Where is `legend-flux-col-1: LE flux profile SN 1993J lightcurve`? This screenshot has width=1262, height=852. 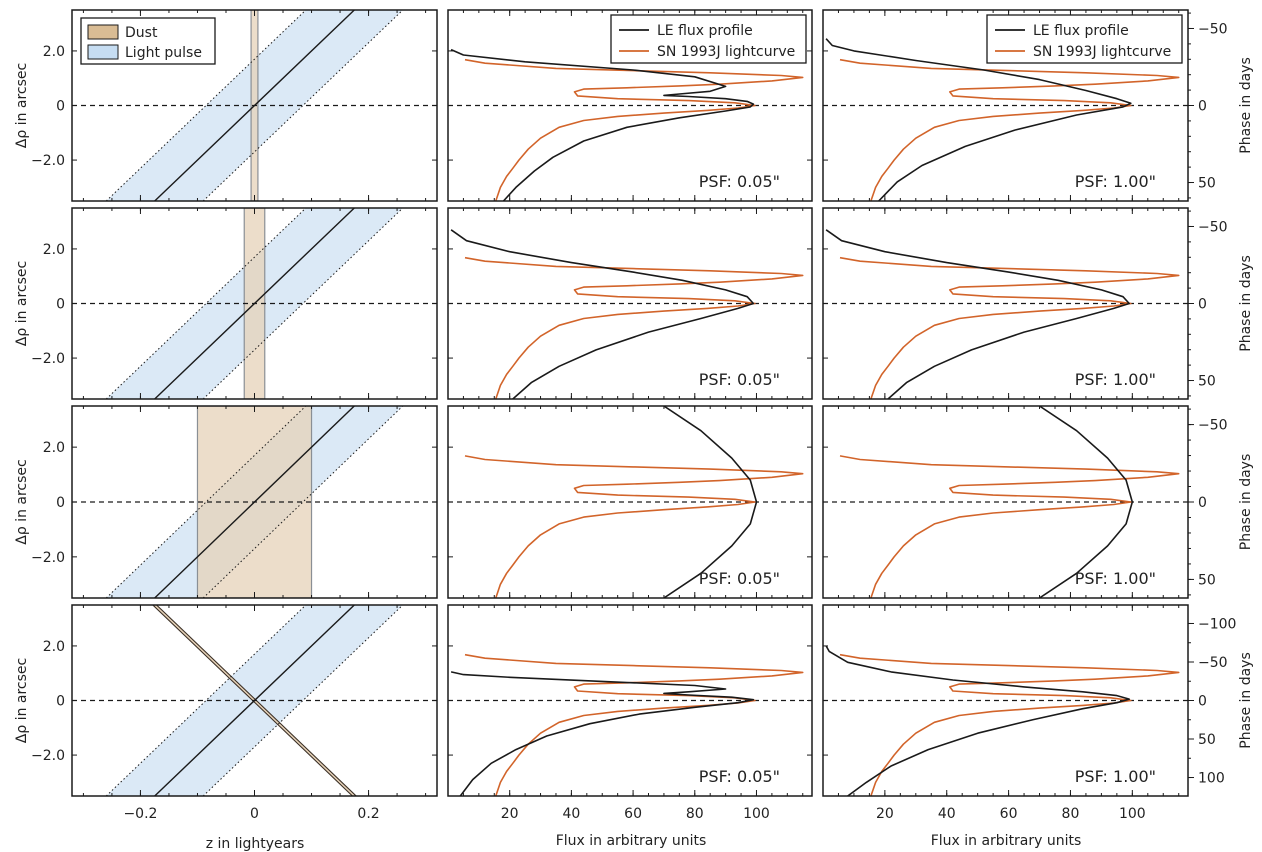 legend-flux-col-1: LE flux profile SN 1993J lightcurve is located at coordinates (708, 39).